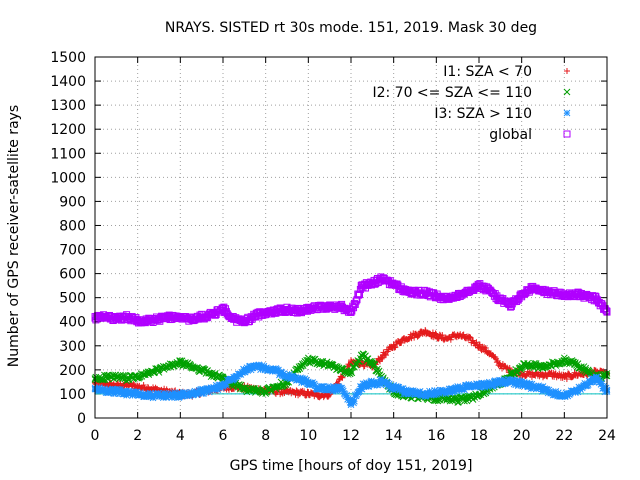 This screenshot has width=640, height=480. Describe the element at coordinates (308, 436) in the screenshot. I see `x-tick-label: 10` at that location.